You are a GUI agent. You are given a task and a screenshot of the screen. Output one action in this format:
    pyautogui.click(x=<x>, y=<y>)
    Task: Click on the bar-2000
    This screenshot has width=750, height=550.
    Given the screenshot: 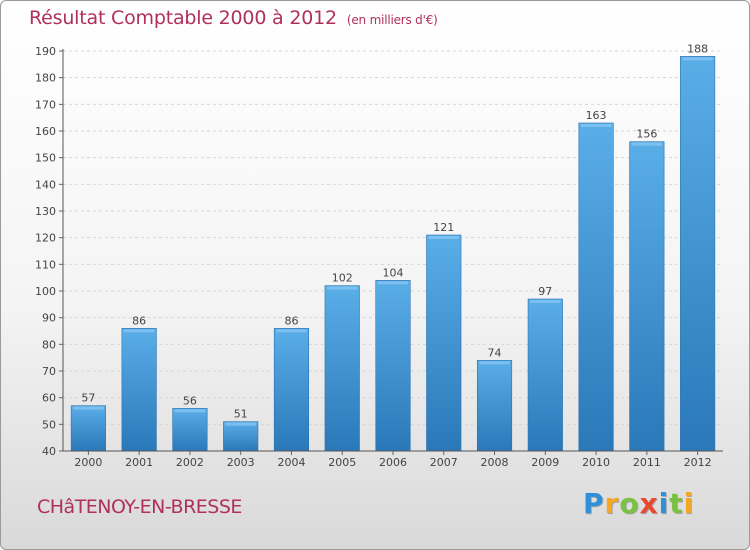 What is the action you would take?
    pyautogui.click(x=88, y=428)
    